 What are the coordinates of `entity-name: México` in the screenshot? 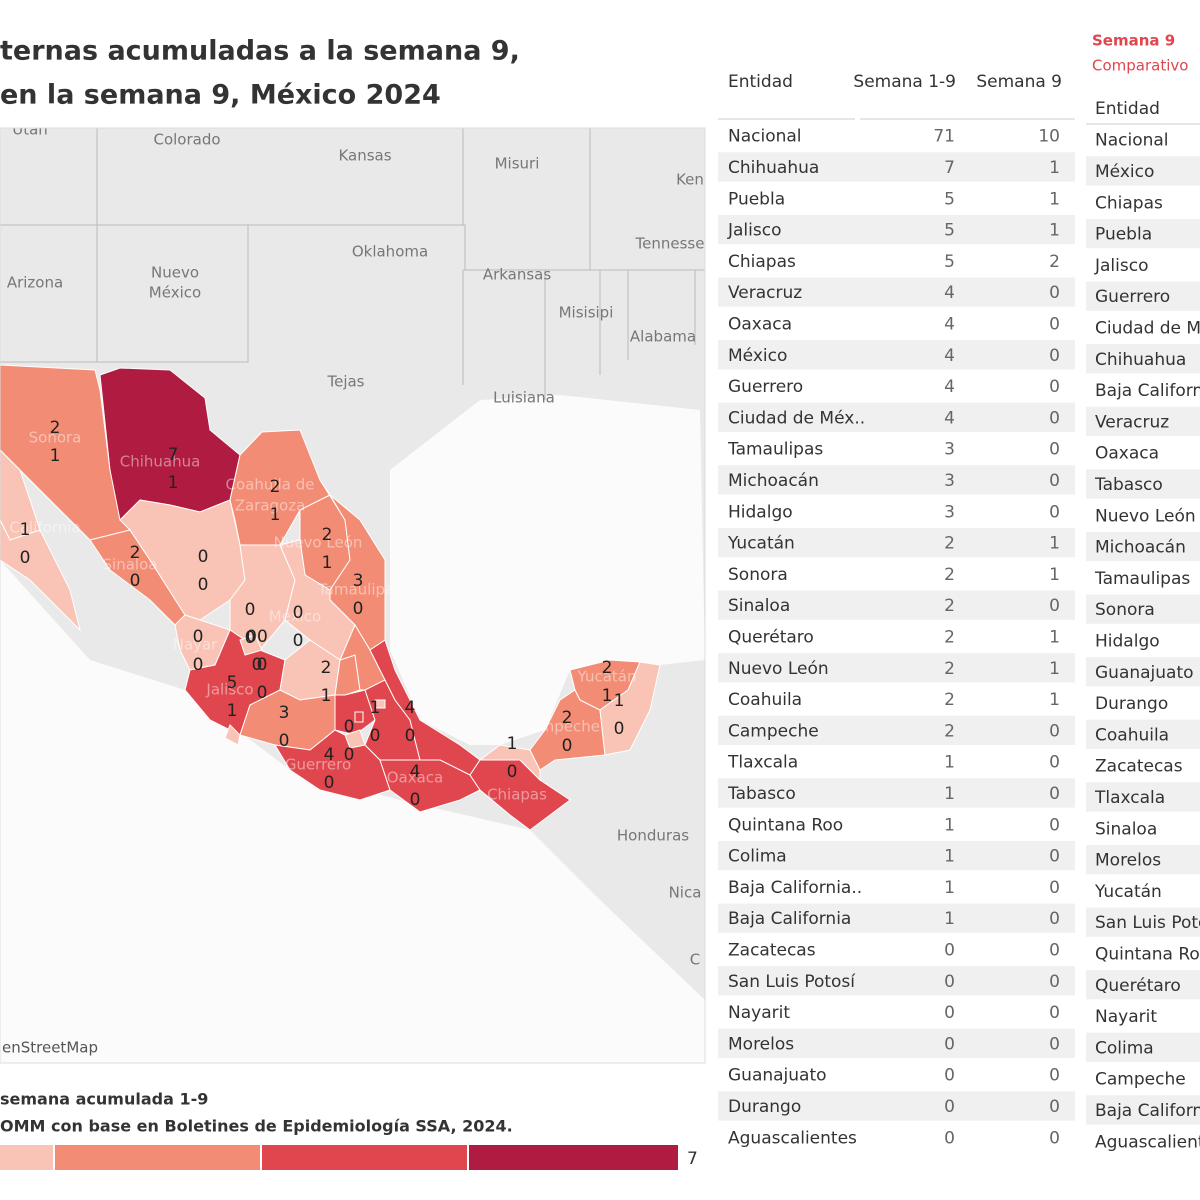 It's located at (1124, 172).